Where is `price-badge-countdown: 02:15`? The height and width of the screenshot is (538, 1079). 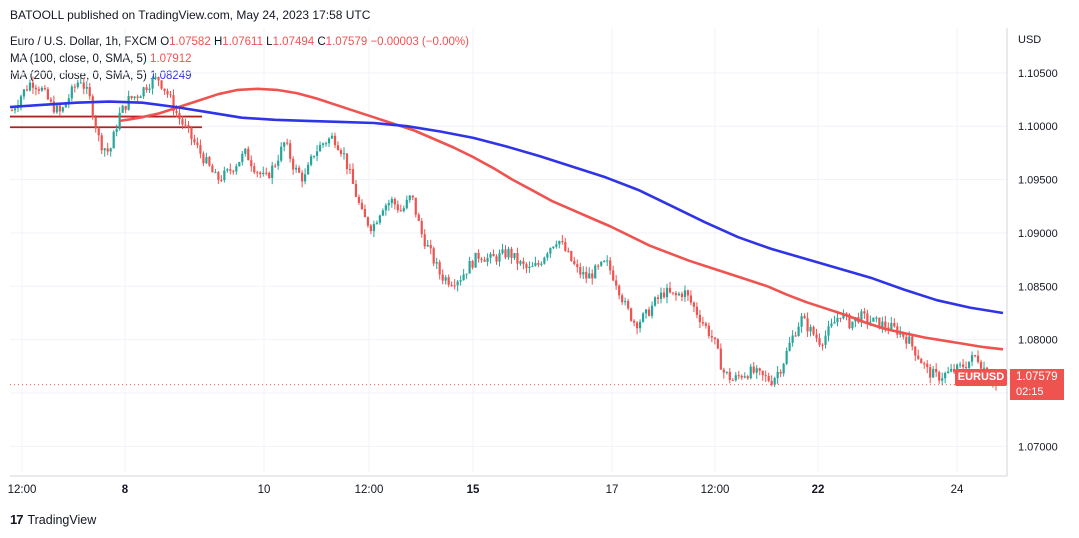
price-badge-countdown: 02:15 is located at coordinates (1030, 392).